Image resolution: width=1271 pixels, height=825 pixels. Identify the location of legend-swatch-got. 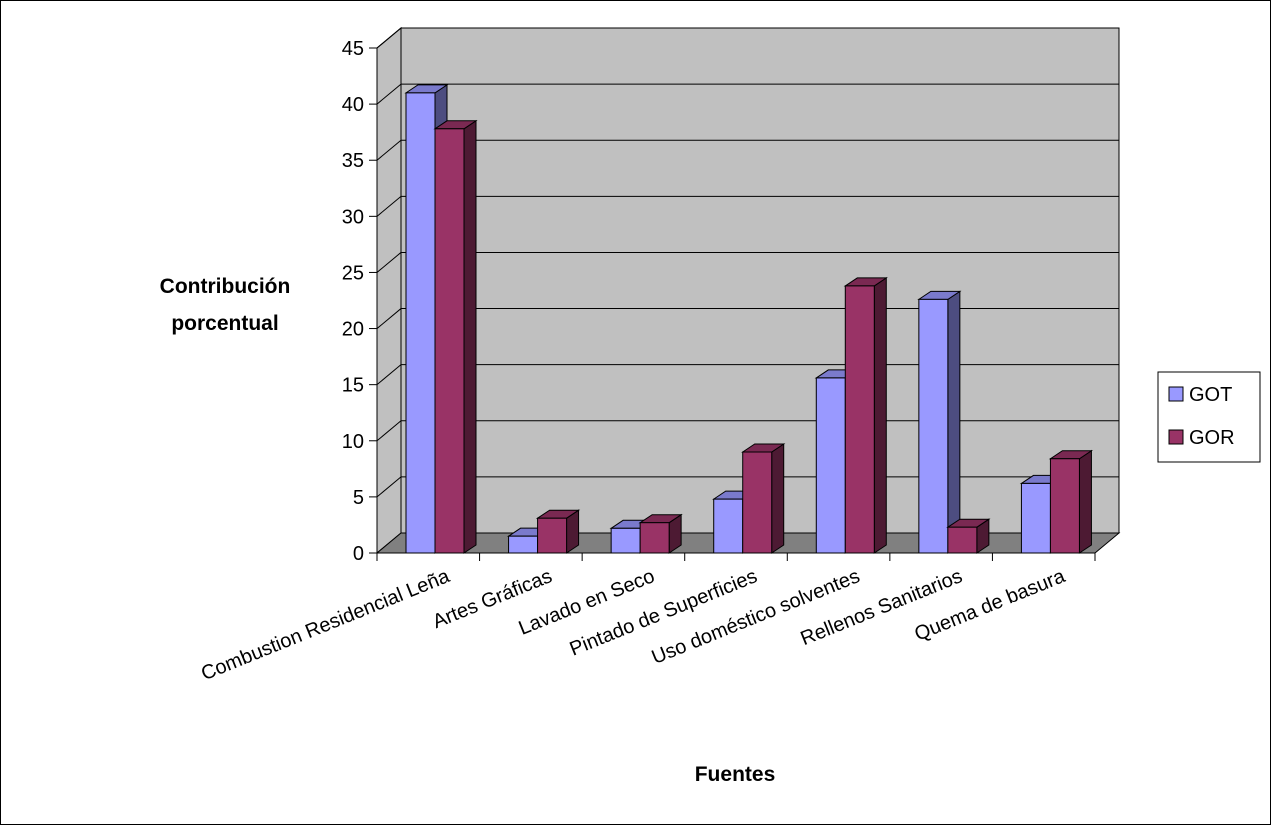
(1176, 394).